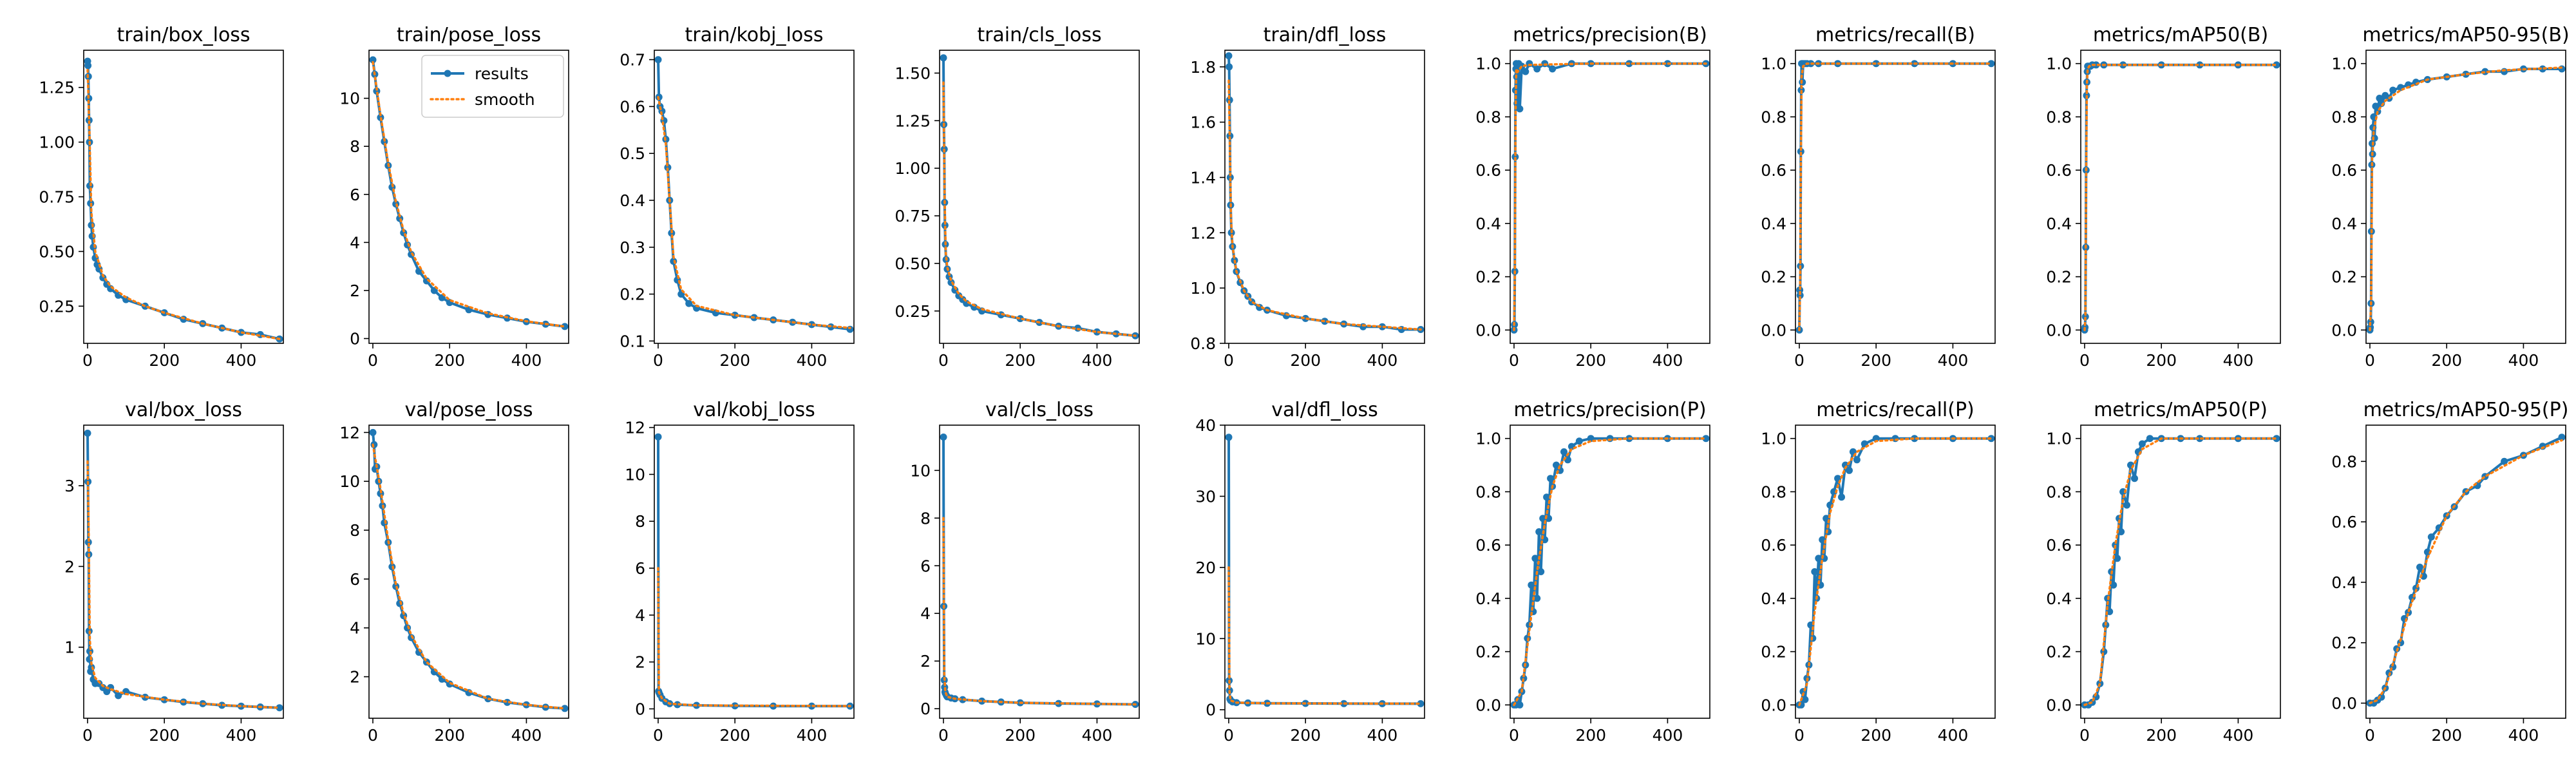 The width and height of the screenshot is (2576, 773). What do you see at coordinates (633, 341) in the screenshot?
I see `y-tick-label: 0.1` at bounding box center [633, 341].